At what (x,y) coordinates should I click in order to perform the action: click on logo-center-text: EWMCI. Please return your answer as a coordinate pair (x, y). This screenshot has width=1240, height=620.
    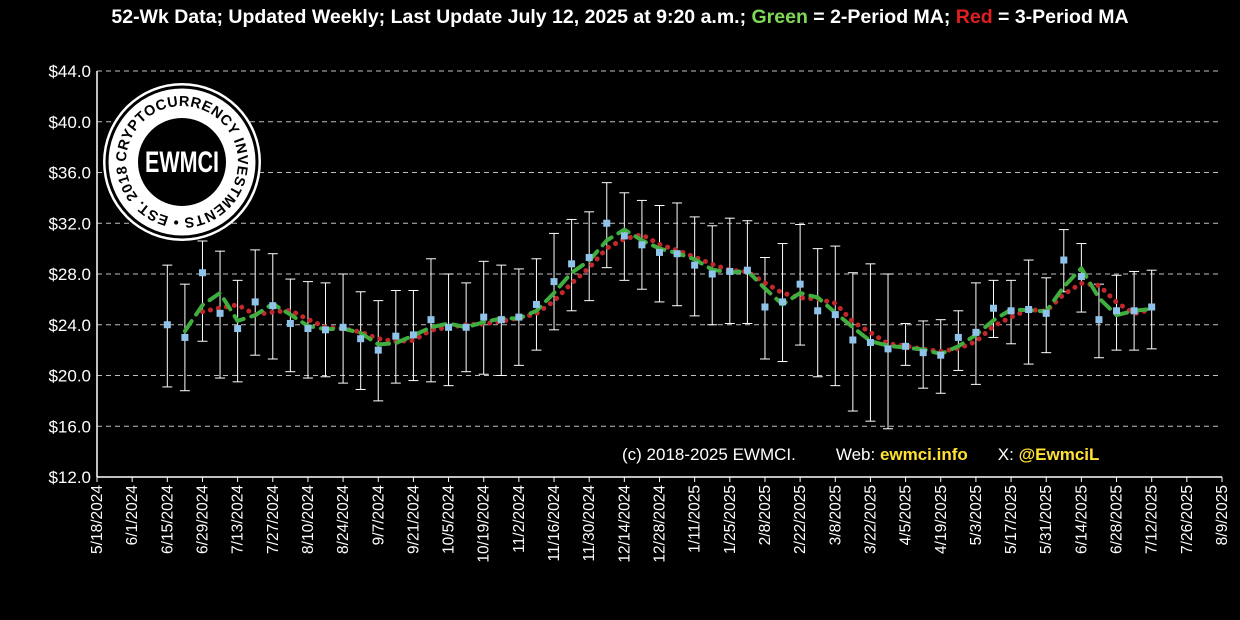
    Looking at the image, I should click on (182, 162).